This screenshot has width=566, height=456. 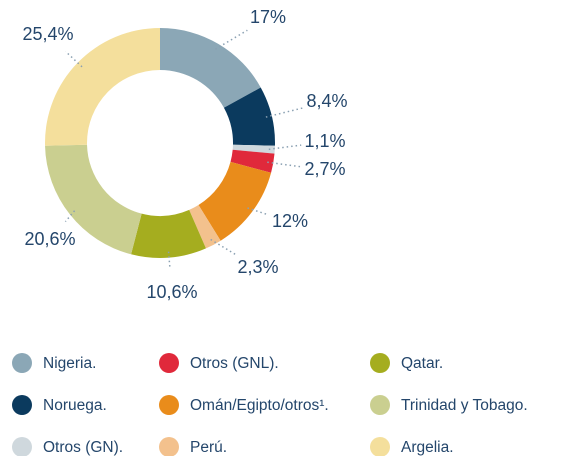 I want to click on data-label: 2,7%, so click(x=324, y=169).